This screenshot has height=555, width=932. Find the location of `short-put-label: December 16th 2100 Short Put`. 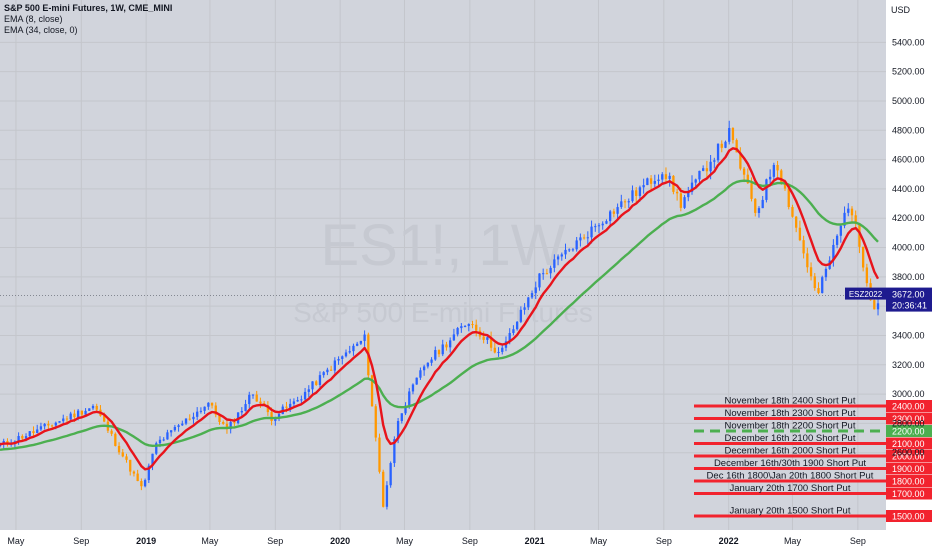

short-put-label: December 16th 2100 Short Put is located at coordinates (790, 438).